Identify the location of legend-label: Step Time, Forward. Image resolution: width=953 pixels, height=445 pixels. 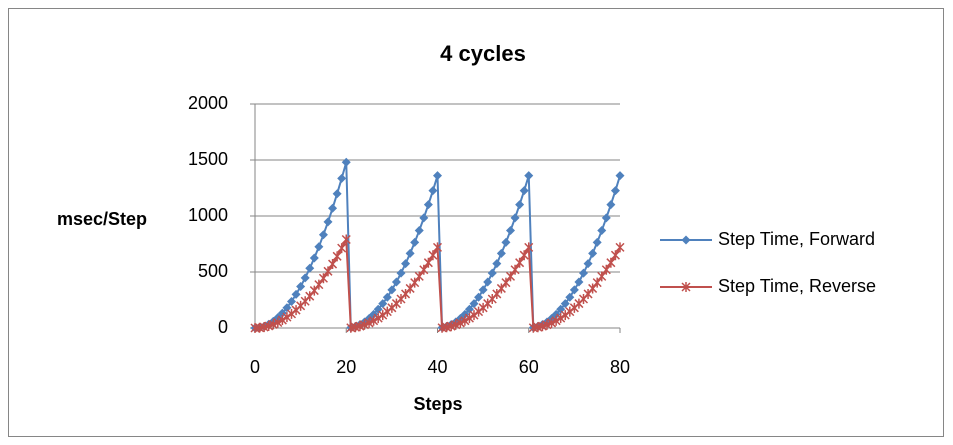
(796, 239).